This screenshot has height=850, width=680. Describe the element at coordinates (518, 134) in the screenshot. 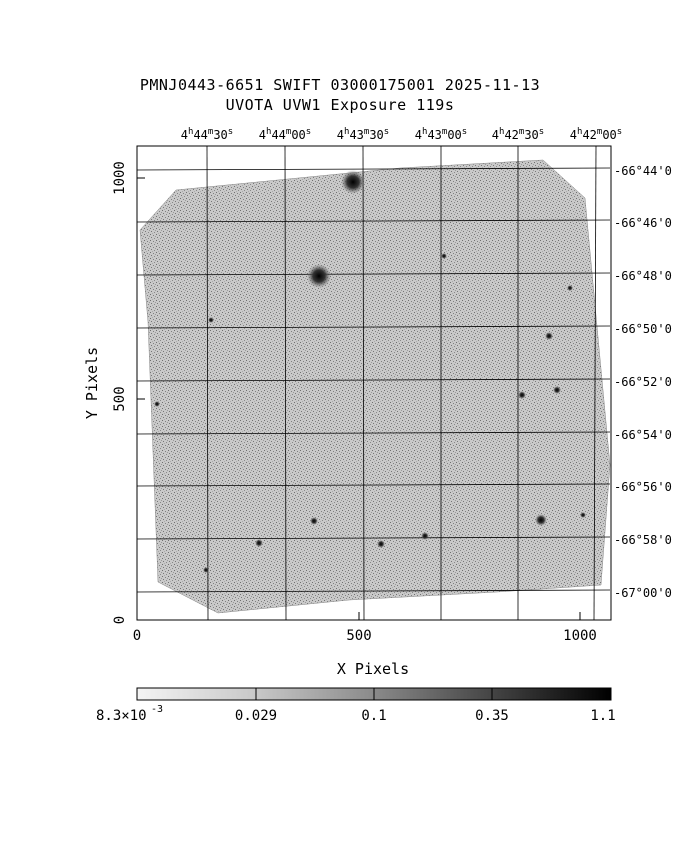

I see `ra-tick-label: 4h42m30s` at that location.